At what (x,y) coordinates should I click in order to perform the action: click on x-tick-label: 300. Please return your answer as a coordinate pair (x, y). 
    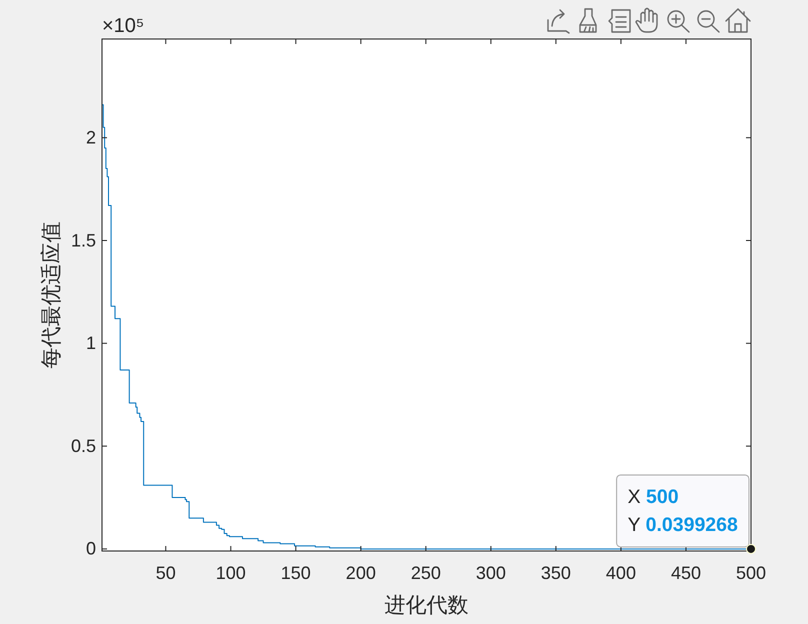
    Looking at the image, I should click on (491, 572).